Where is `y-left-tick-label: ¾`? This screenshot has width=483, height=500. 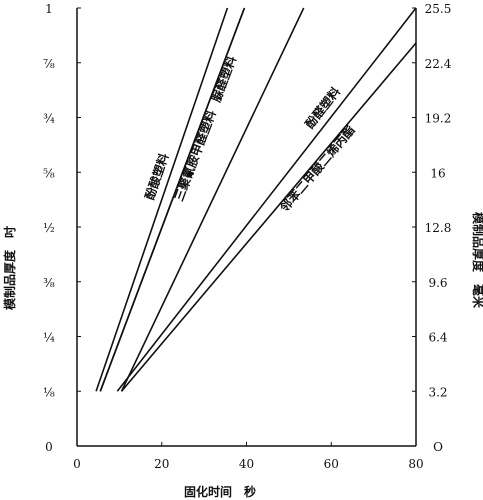 y-left-tick-label: ¾ is located at coordinates (49, 119).